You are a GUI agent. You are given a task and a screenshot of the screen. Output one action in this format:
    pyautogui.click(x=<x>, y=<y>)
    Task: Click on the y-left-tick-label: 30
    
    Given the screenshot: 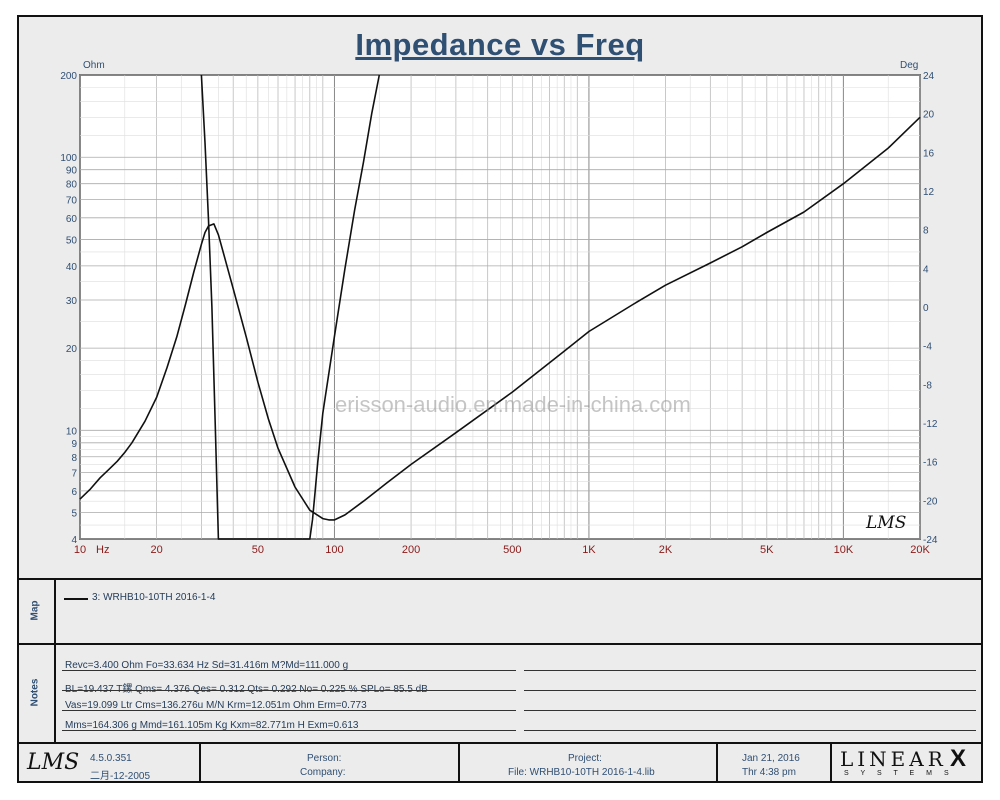 What is the action you would take?
    pyautogui.click(x=72, y=301)
    